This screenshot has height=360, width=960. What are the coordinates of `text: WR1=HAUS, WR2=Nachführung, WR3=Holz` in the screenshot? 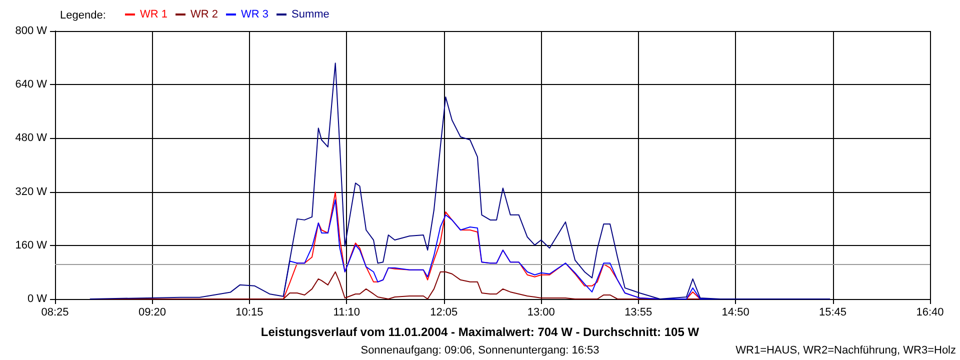 It's located at (846, 350).